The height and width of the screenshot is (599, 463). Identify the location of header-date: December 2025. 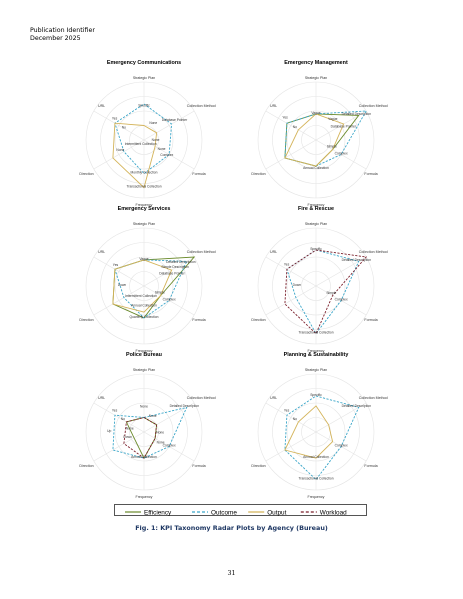
(55, 38).